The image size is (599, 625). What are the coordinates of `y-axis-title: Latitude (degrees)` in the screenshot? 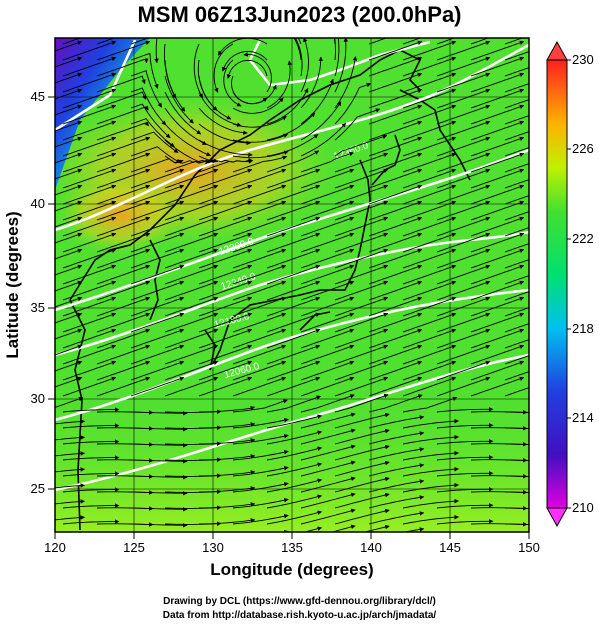 It's located at (12, 284).